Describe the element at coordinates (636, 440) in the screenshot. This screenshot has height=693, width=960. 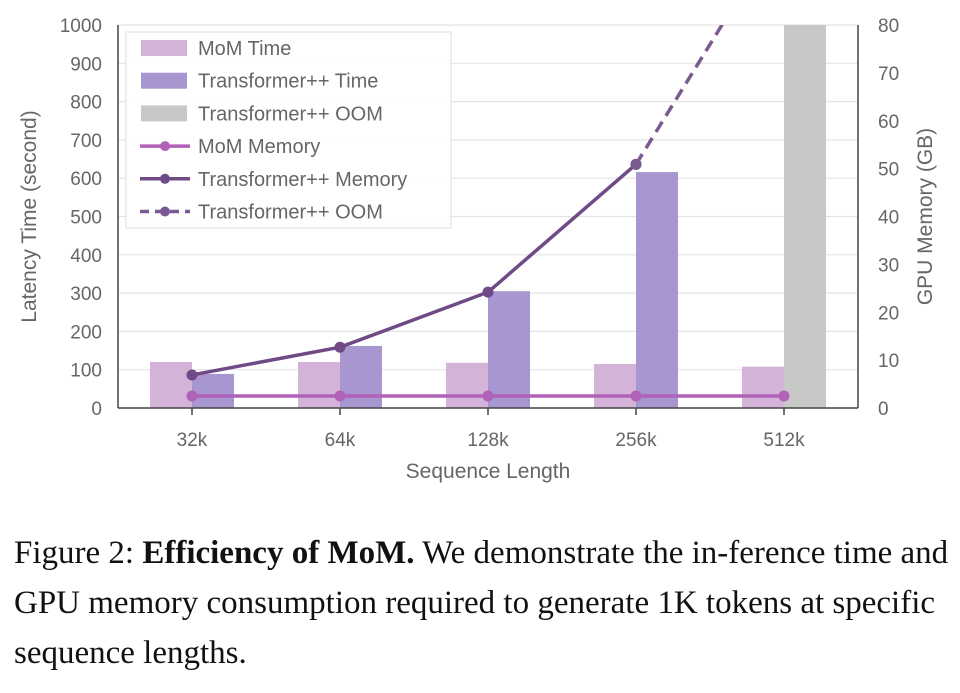
I see `x-tick-label: 256k` at that location.